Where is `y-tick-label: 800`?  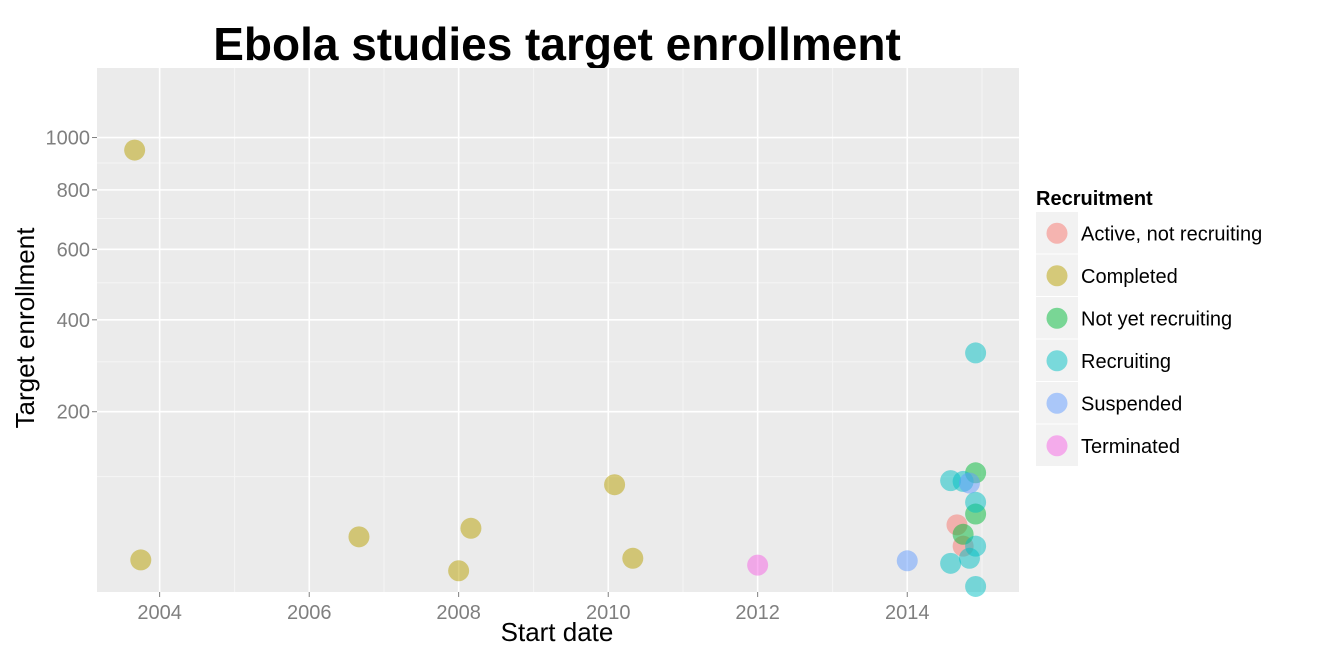
y-tick-label: 800 is located at coordinates (73, 191).